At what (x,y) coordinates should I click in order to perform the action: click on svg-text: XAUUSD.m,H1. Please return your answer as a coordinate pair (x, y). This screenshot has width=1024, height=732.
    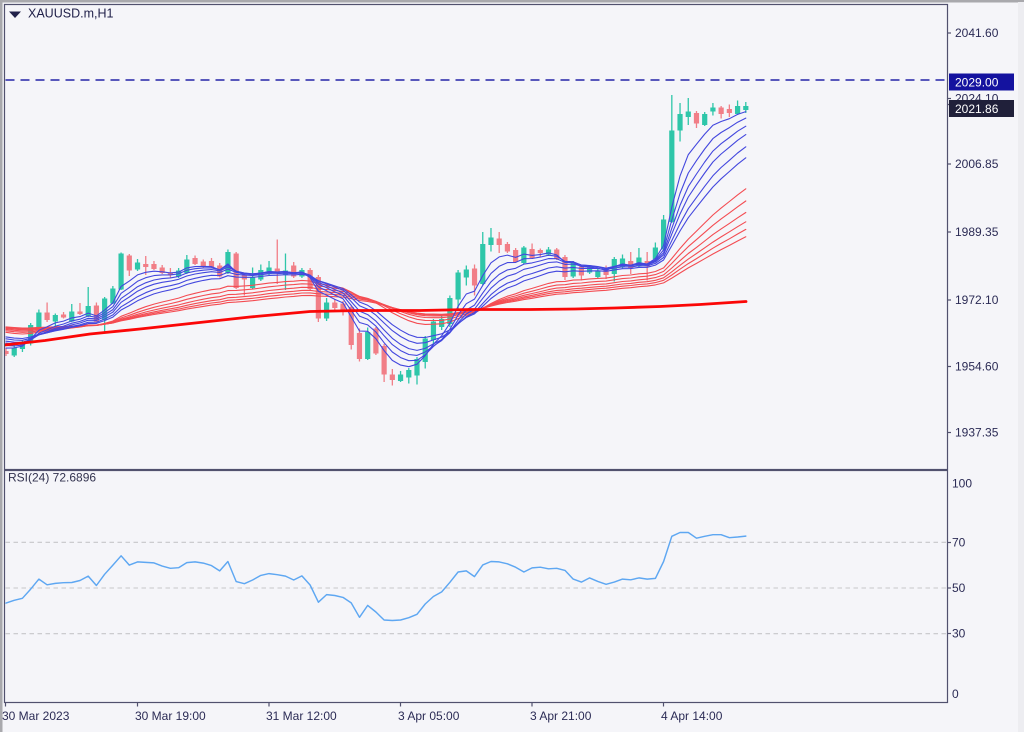
    Looking at the image, I should click on (70, 14).